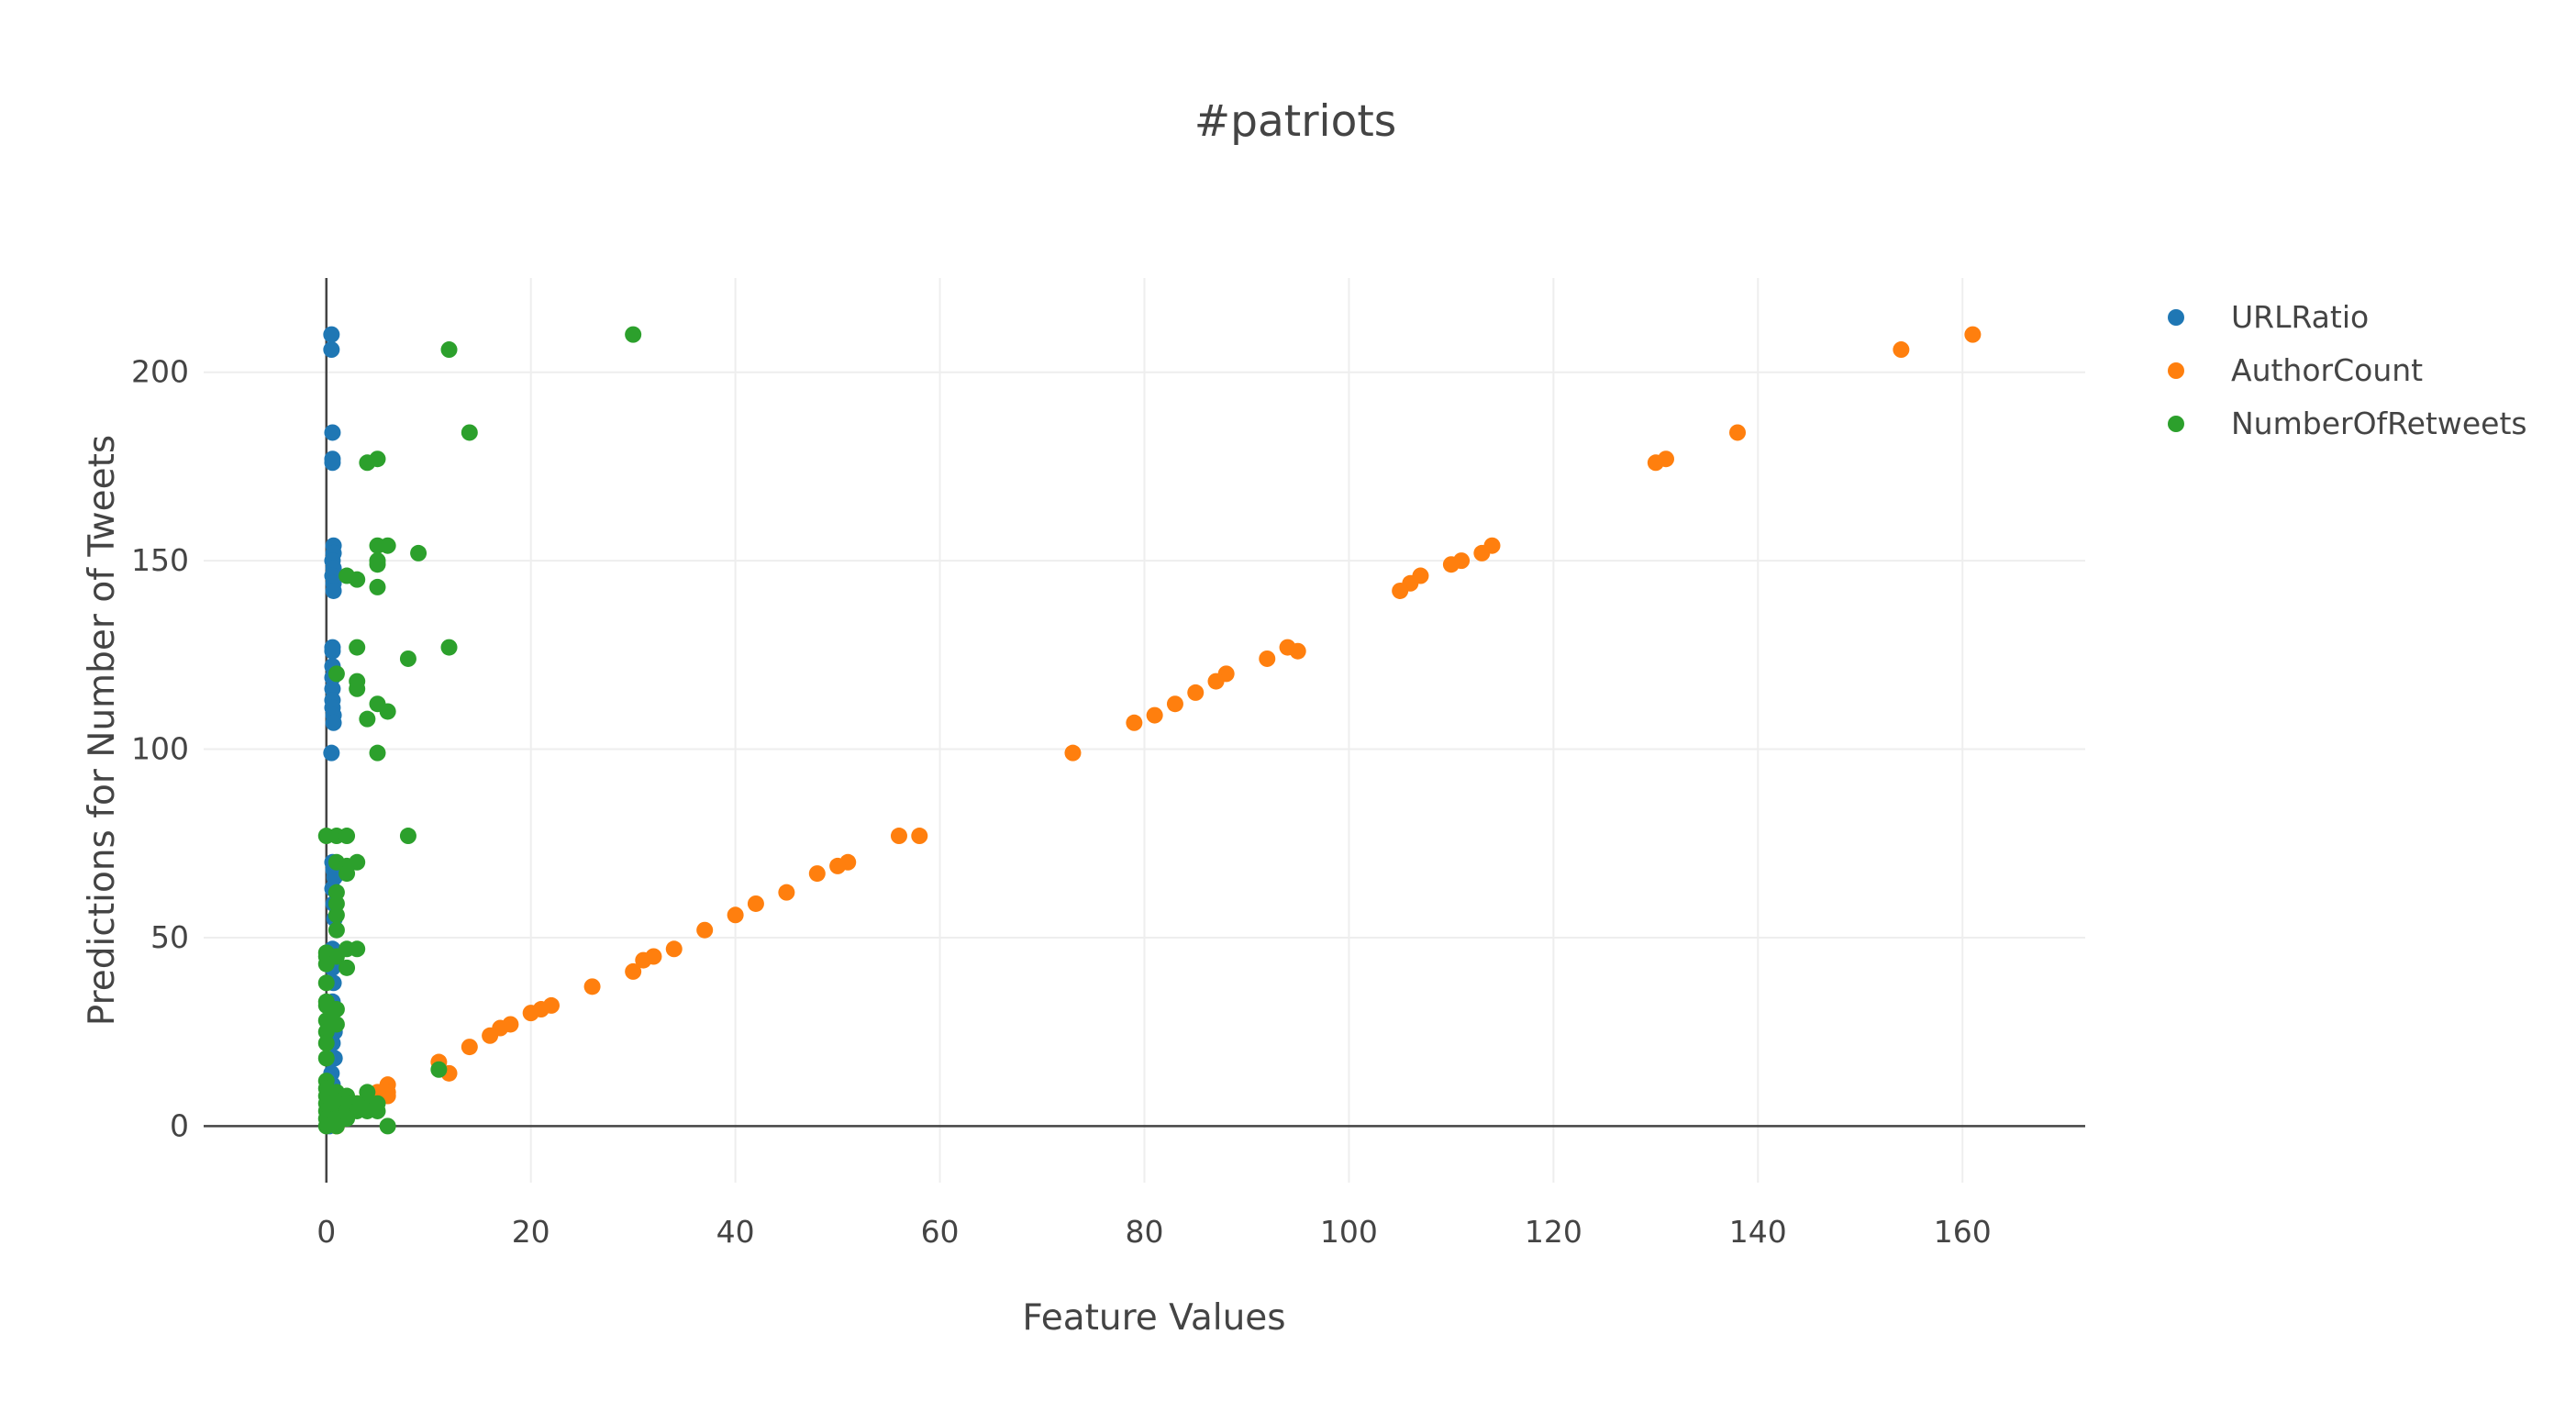 Image resolution: width=2576 pixels, height=1401 pixels. I want to click on legend-item-urlratio: URLRatio, so click(2268, 317).